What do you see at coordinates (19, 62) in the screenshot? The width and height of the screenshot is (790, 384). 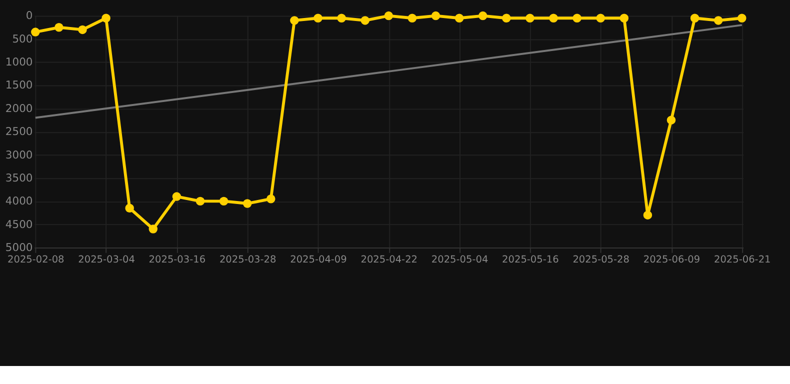 I see `y-tick-label: 1000` at bounding box center [19, 62].